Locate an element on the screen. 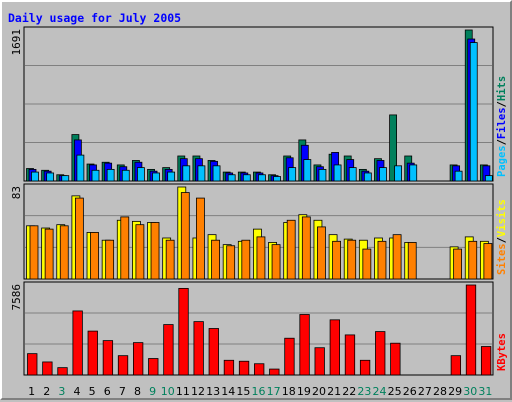 The height and width of the screenshot is (402, 512). x-tick-label-day-11: 11 is located at coordinates (183, 391).